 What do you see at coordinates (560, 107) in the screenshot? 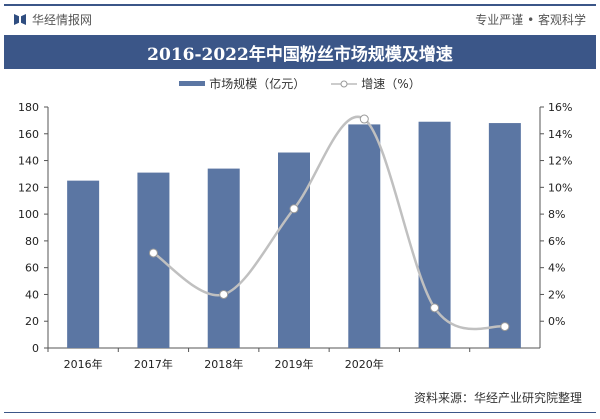
I see `right-tick-label: 16%` at bounding box center [560, 107].